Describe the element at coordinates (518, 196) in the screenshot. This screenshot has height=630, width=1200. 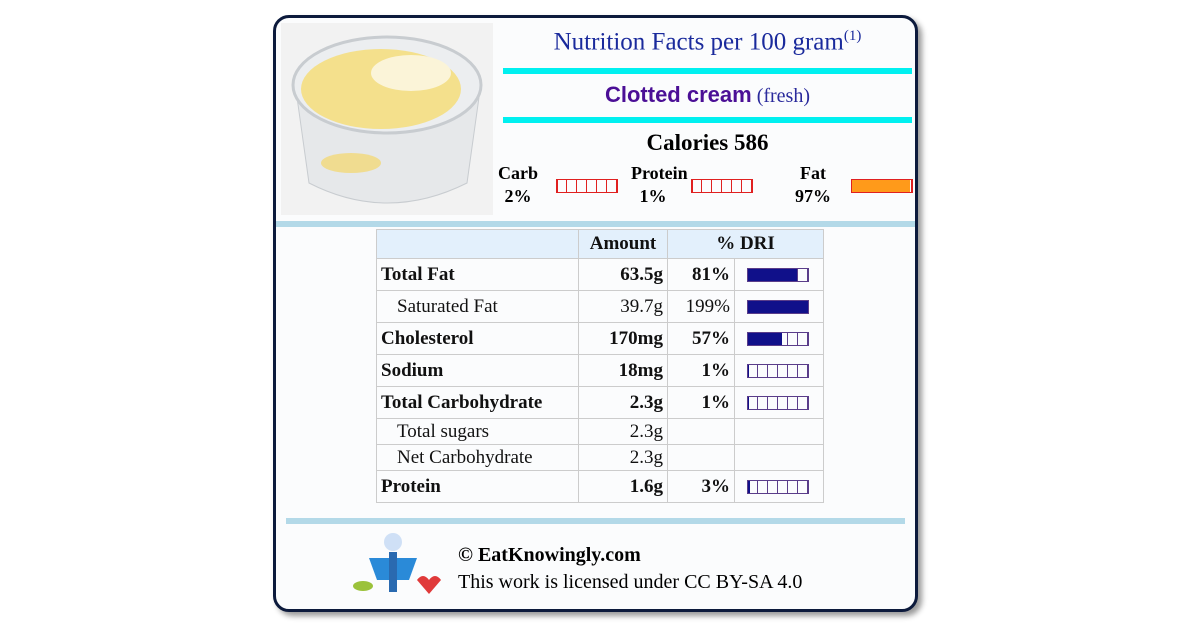
I see `macro-pct: 2%` at that location.